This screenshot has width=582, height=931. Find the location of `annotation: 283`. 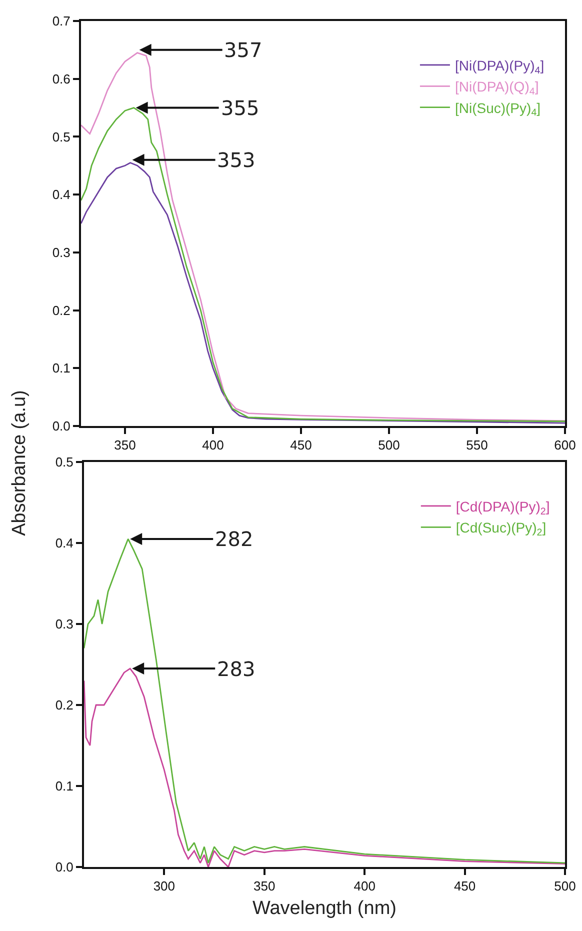

annotation: 283 is located at coordinates (236, 669).